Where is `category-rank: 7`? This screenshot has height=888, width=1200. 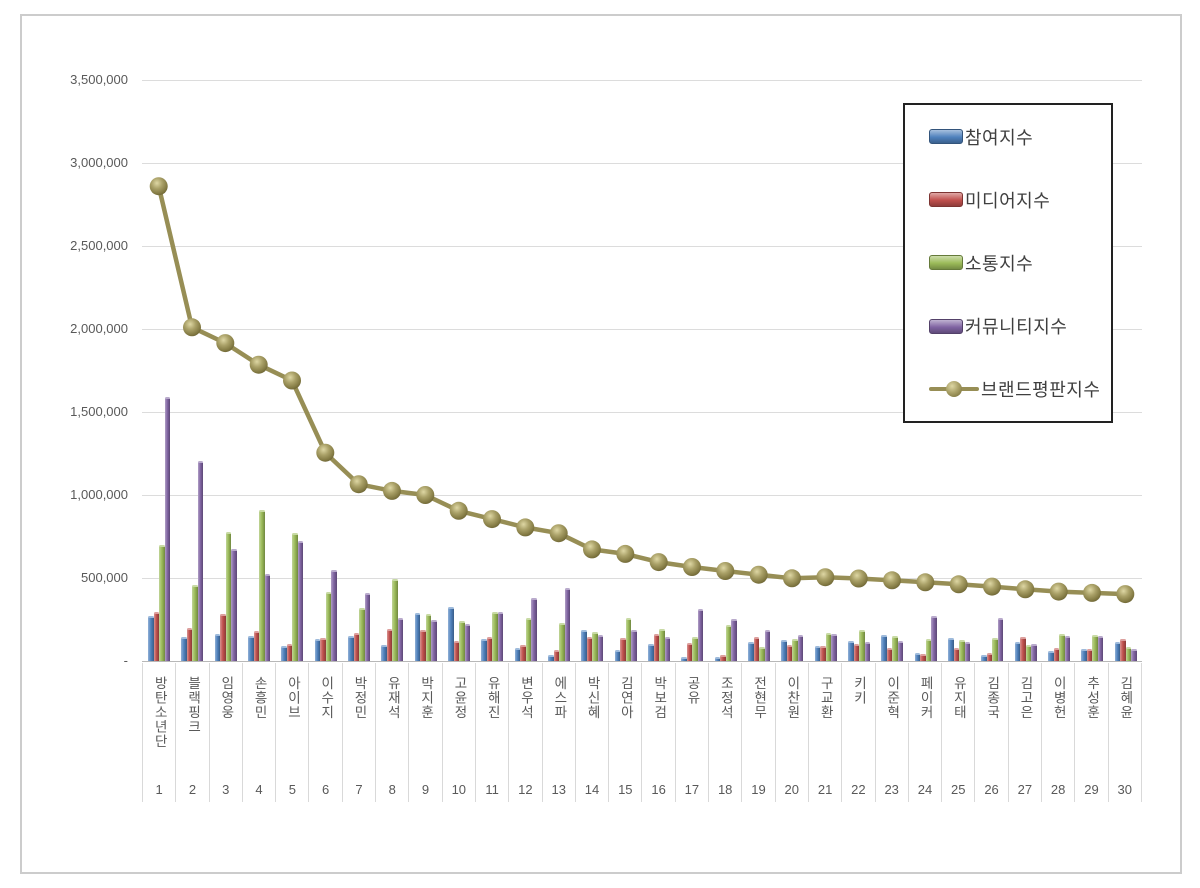 category-rank: 7 is located at coordinates (359, 789).